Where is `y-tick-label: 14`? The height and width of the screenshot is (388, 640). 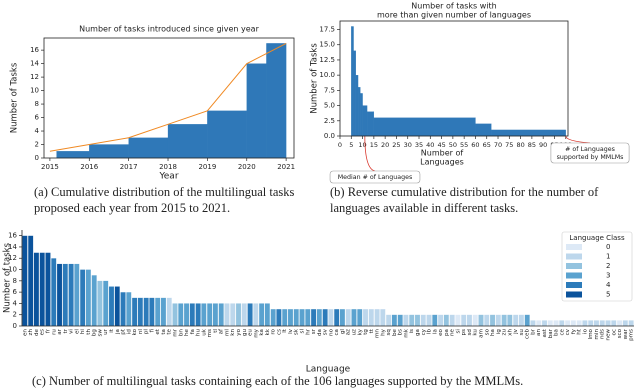
y-tick-label: 14 is located at coordinates (34, 64).